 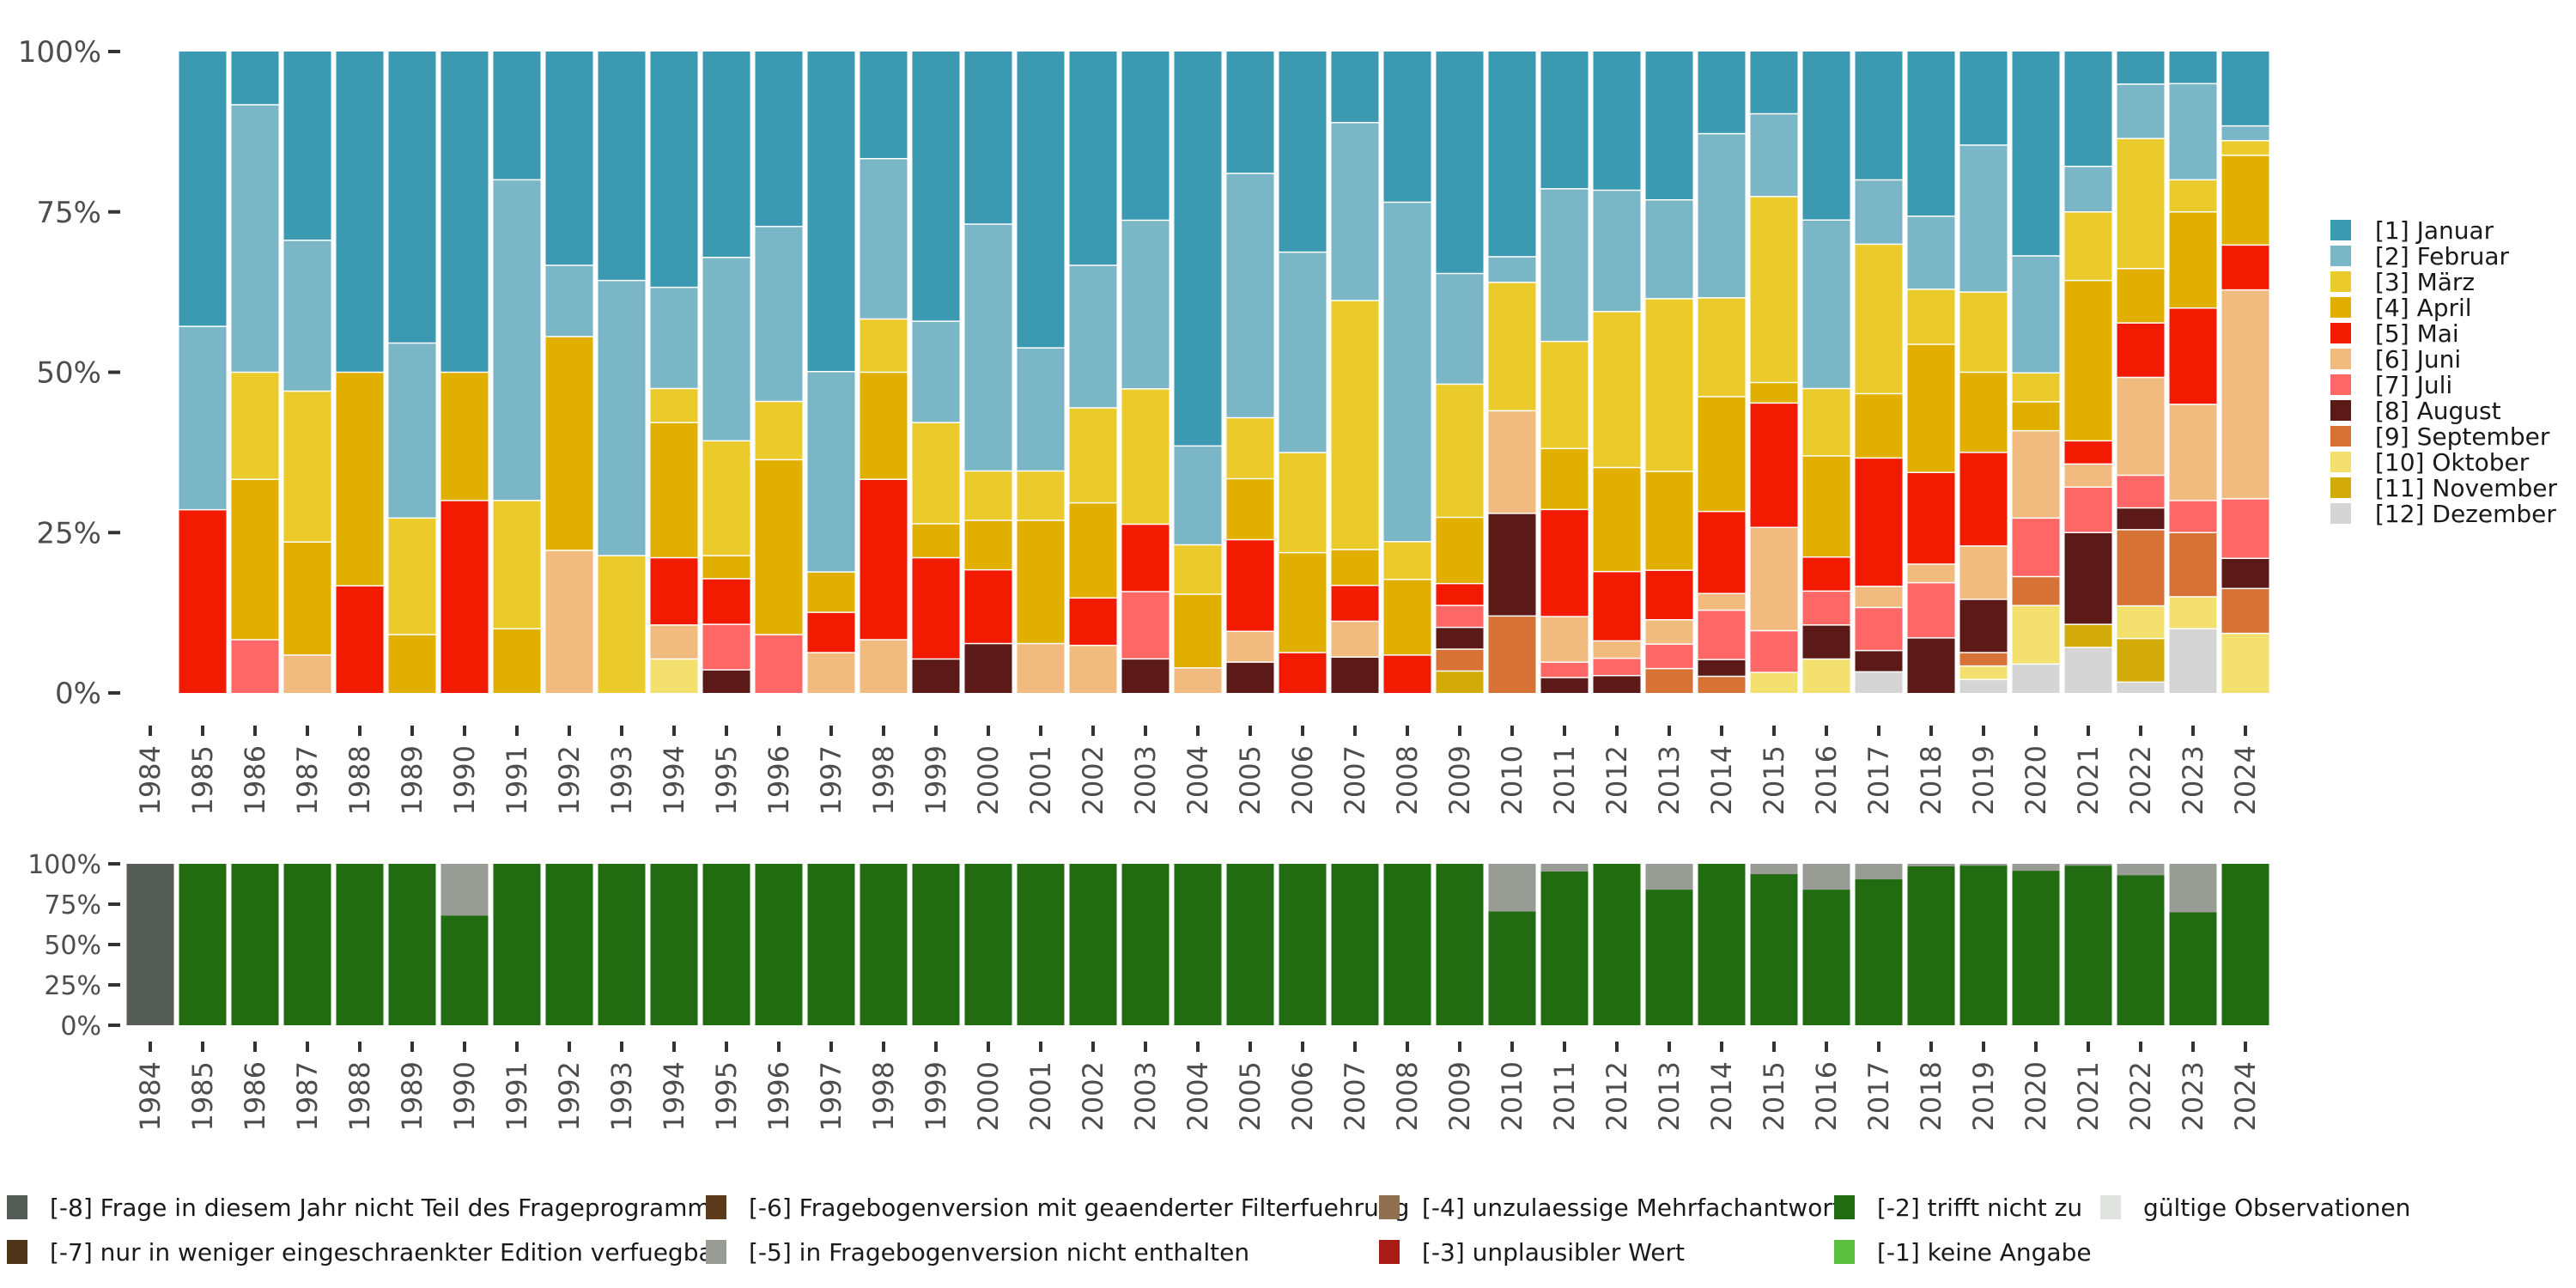 What do you see at coordinates (2193, 780) in the screenshot?
I see `x-tick-label: 2023` at bounding box center [2193, 780].